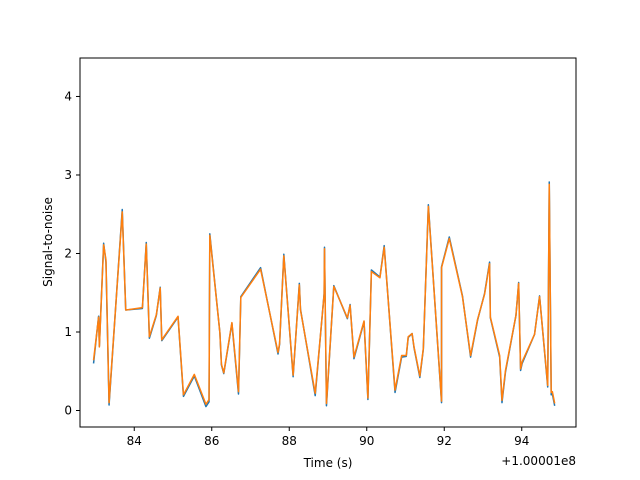 Image resolution: width=640 pixels, height=480 pixels. What do you see at coordinates (68, 332) in the screenshot?
I see `y-tick-label: 1` at bounding box center [68, 332].